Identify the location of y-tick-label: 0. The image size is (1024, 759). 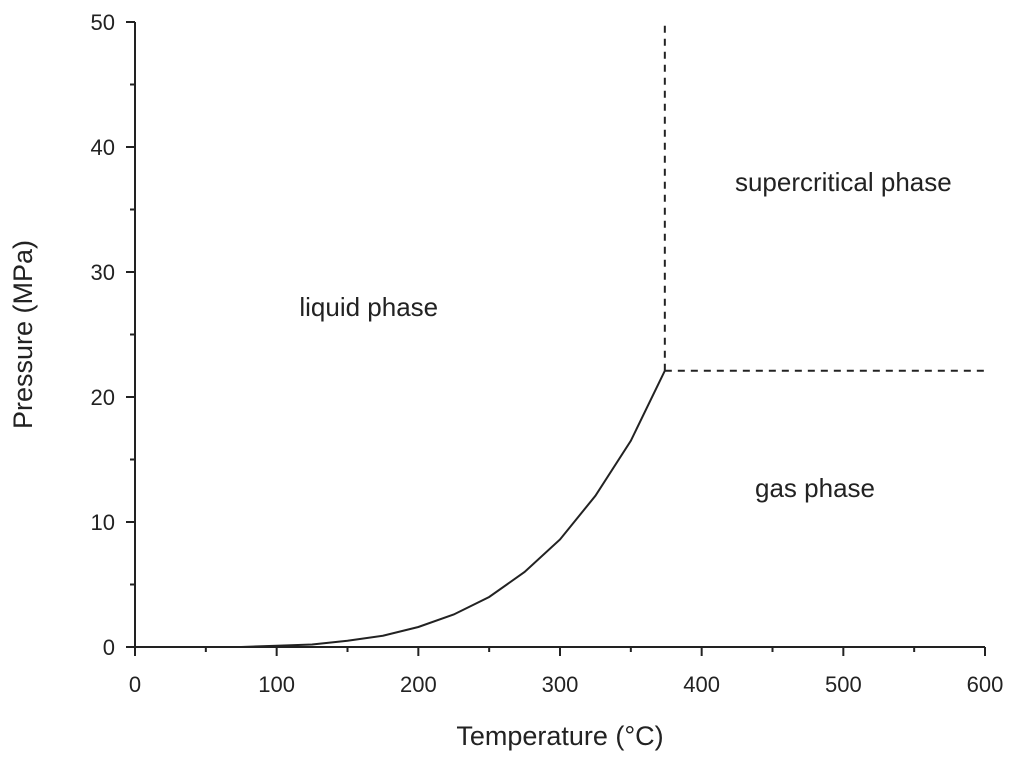
(109, 647).